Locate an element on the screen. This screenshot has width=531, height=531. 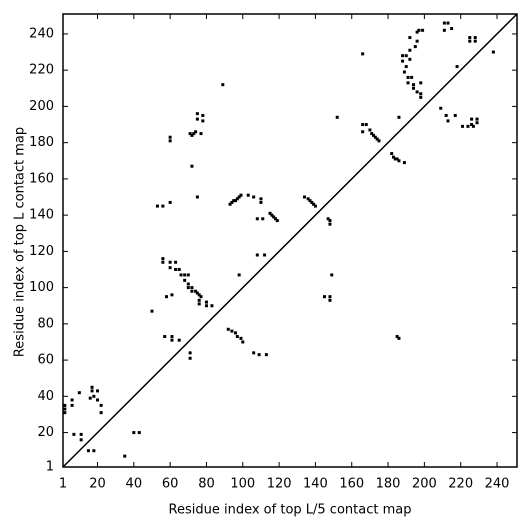
x-tick-label: 20 is located at coordinates (97, 484).